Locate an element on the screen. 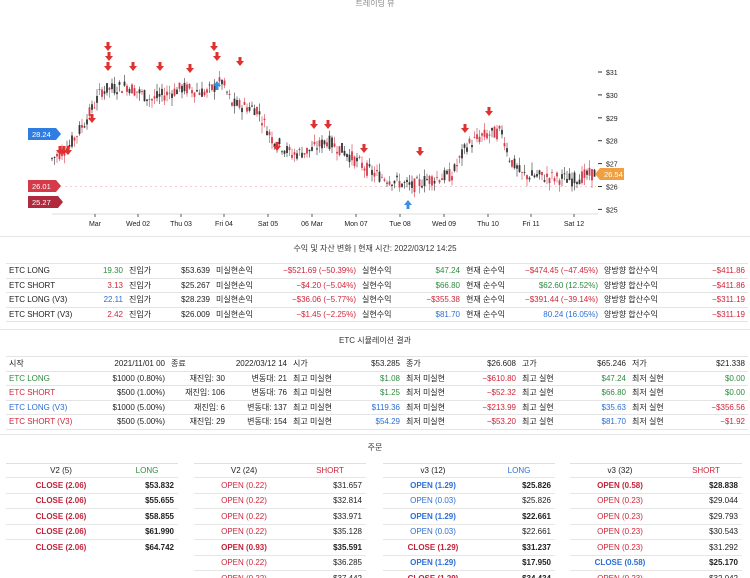 The image size is (750, 578). order-row: OPEN (0.03) $22.661 is located at coordinates (469, 531).